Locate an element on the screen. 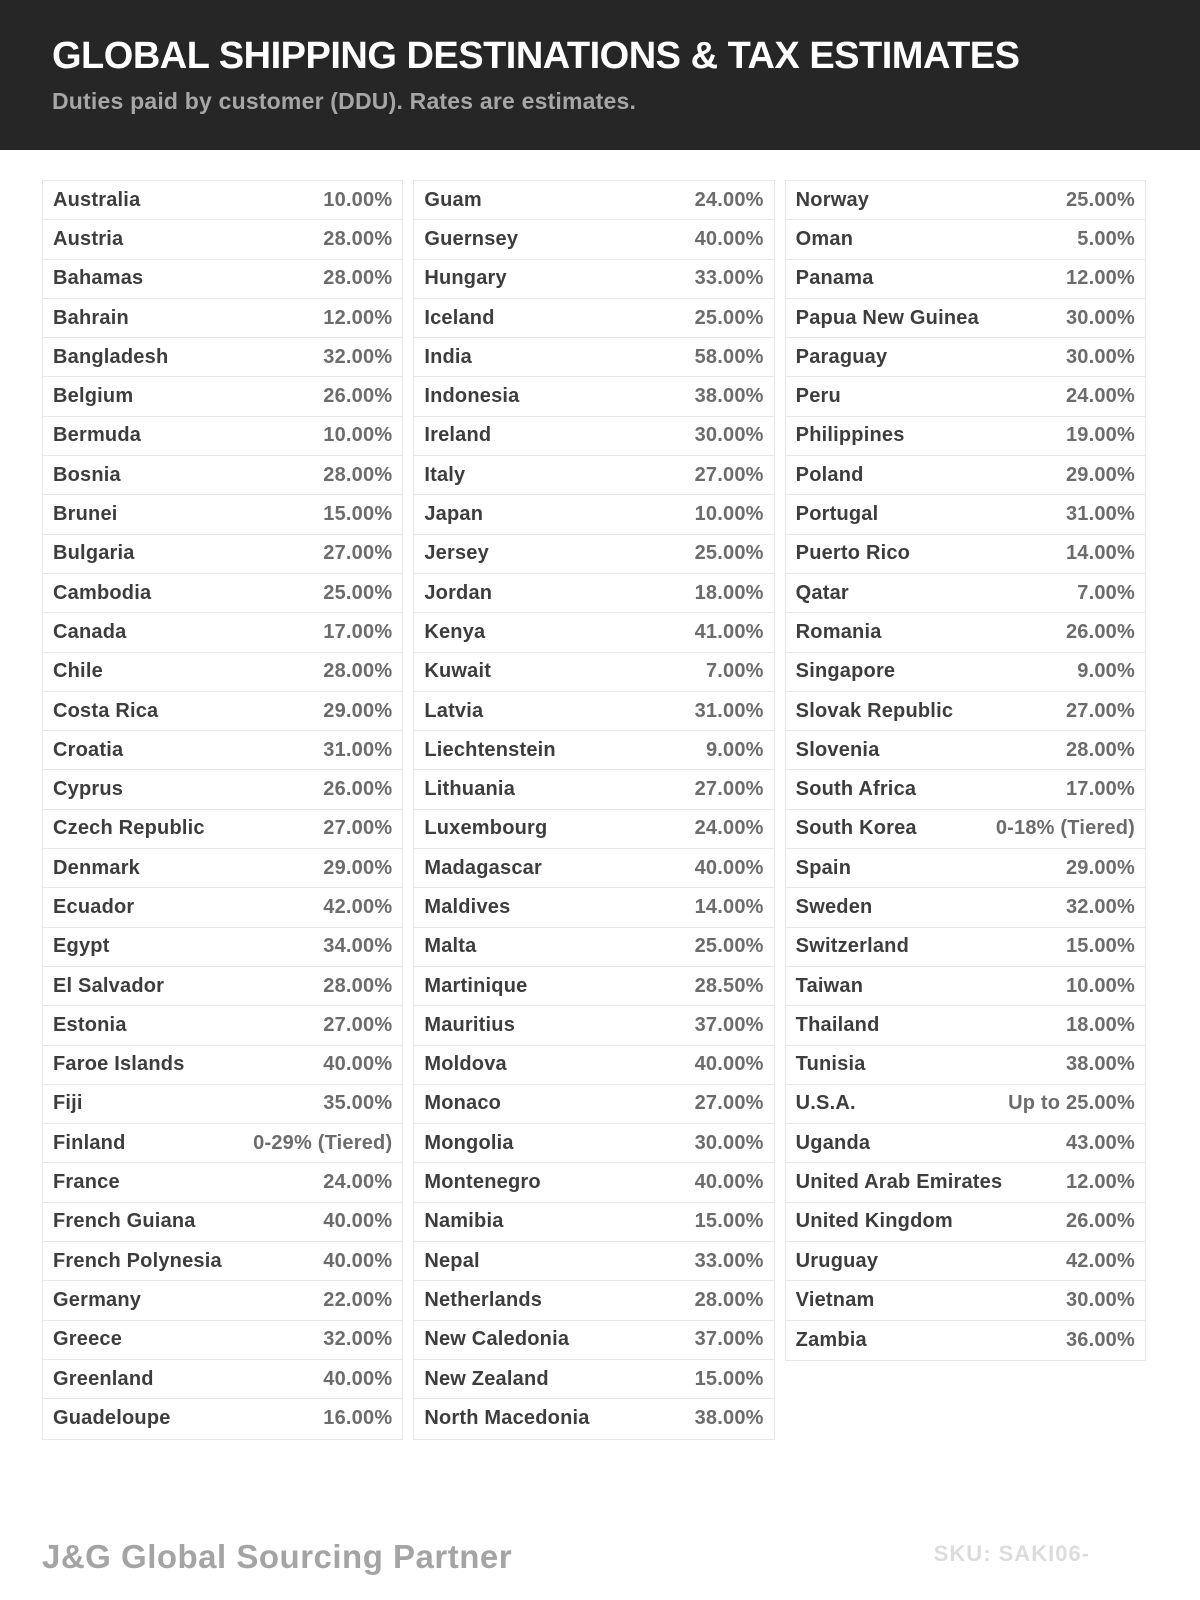  country-name: Guernsey is located at coordinates (471, 238).